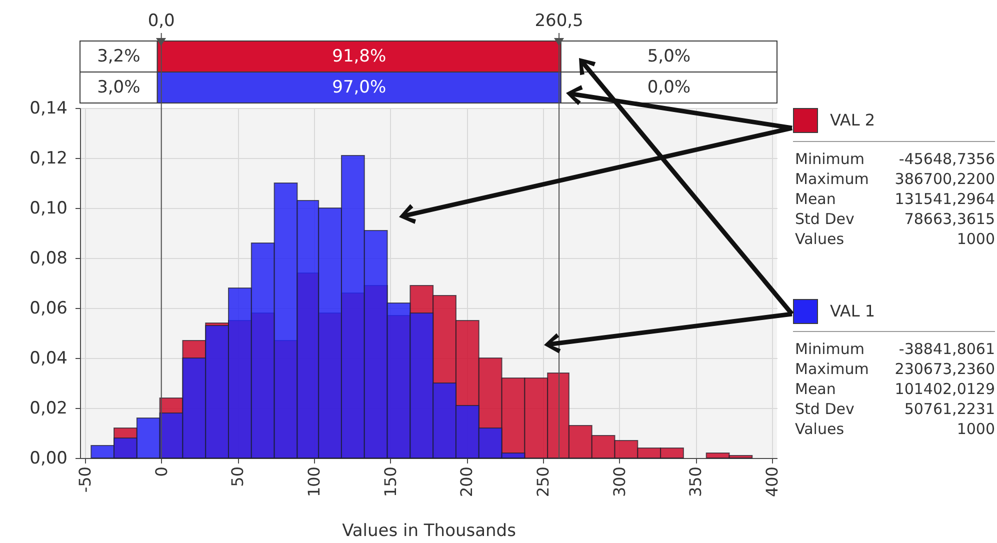 Image resolution: width=997 pixels, height=543 pixels. I want to click on annotation: 5,0%, so click(669, 56).